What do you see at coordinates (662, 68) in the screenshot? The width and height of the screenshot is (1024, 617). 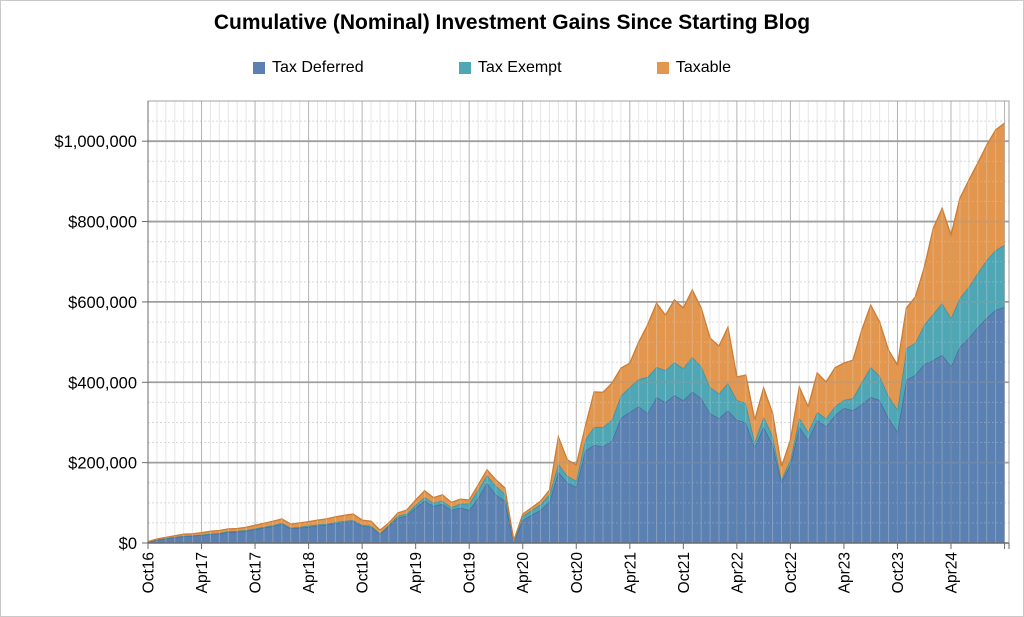 I see `legend-swatch-taxable` at bounding box center [662, 68].